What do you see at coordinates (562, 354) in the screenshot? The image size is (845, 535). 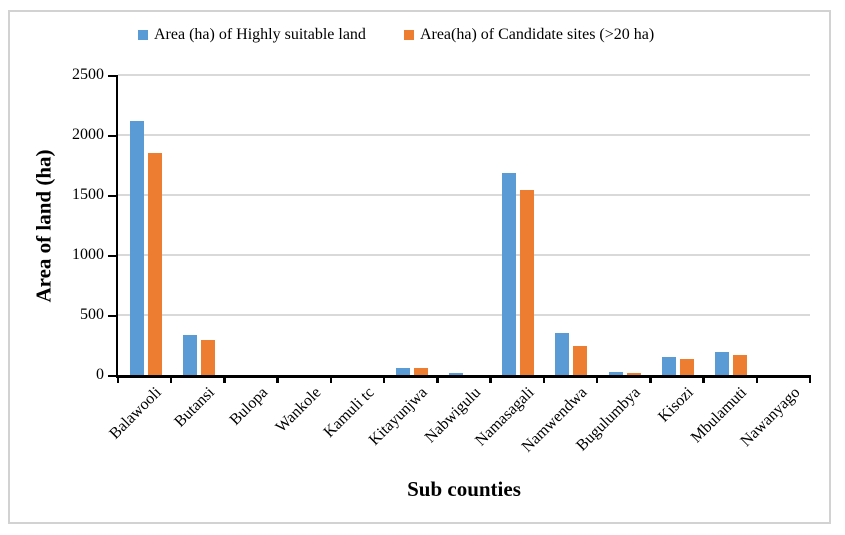 I see `bar-highly-suitable-namwendwa` at bounding box center [562, 354].